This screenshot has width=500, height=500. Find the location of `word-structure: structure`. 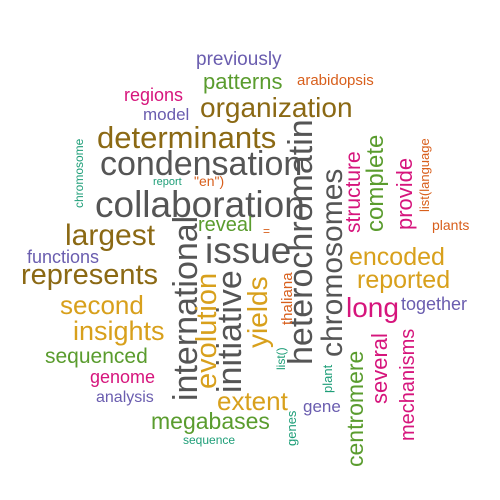

word-structure: structure is located at coordinates (353, 192).